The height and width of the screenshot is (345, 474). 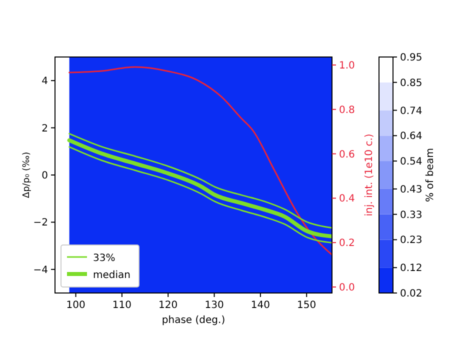 I want to click on color-bar-title: % of beam, so click(x=430, y=175).